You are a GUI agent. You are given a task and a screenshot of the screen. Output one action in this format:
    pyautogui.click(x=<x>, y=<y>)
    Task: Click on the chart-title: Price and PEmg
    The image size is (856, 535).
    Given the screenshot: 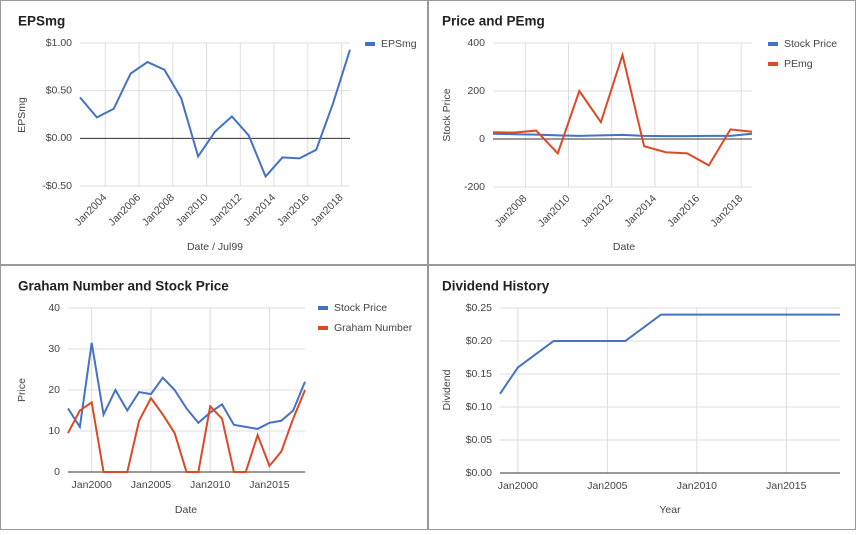 What is the action you would take?
    pyautogui.click(x=493, y=21)
    